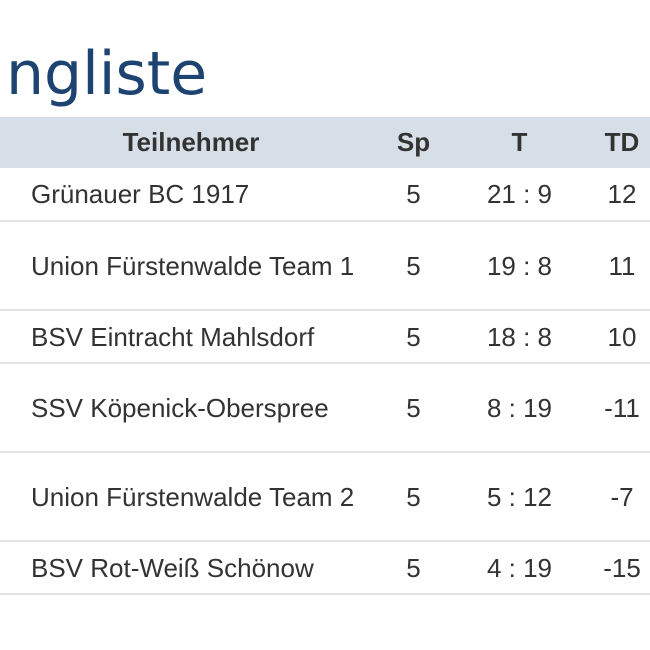 This screenshot has height=650, width=650. What do you see at coordinates (622, 266) in the screenshot?
I see `goal-difference: 11` at bounding box center [622, 266].